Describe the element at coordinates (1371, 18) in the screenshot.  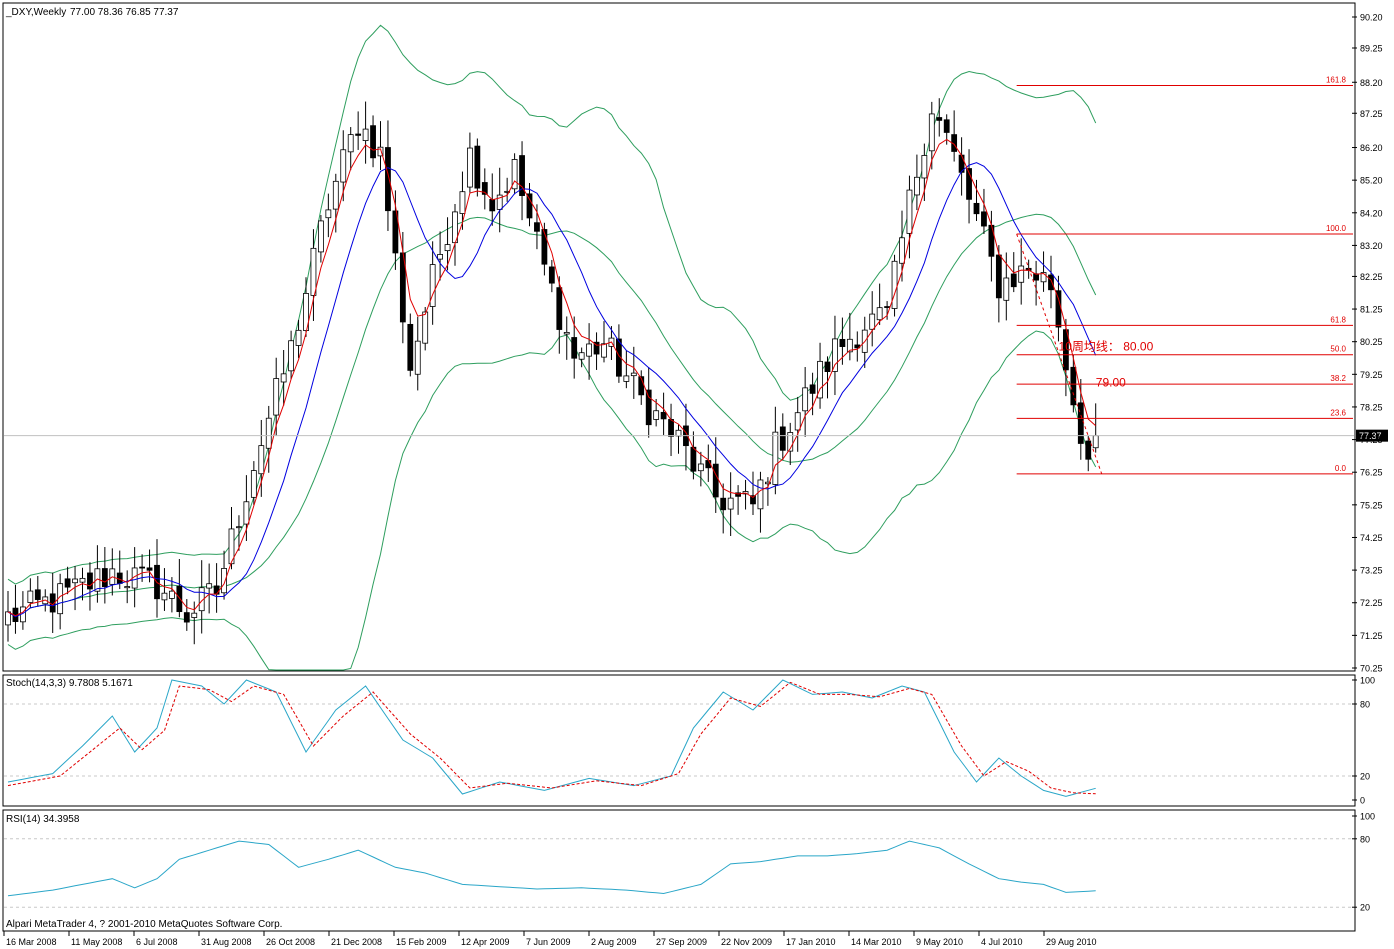
I see `price-tick-label: 90.20` at that location.